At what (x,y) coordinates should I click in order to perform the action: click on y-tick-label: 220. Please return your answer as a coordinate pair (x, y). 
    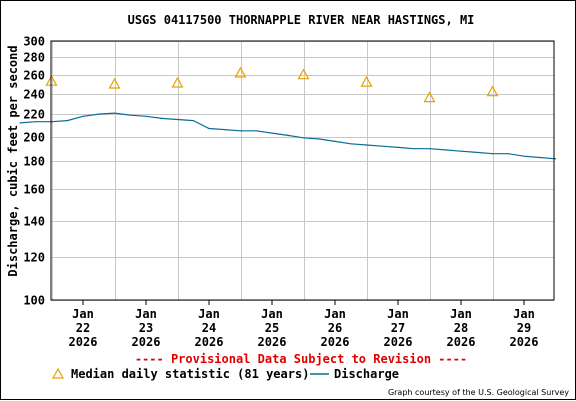
    Looking at the image, I should click on (34, 115).